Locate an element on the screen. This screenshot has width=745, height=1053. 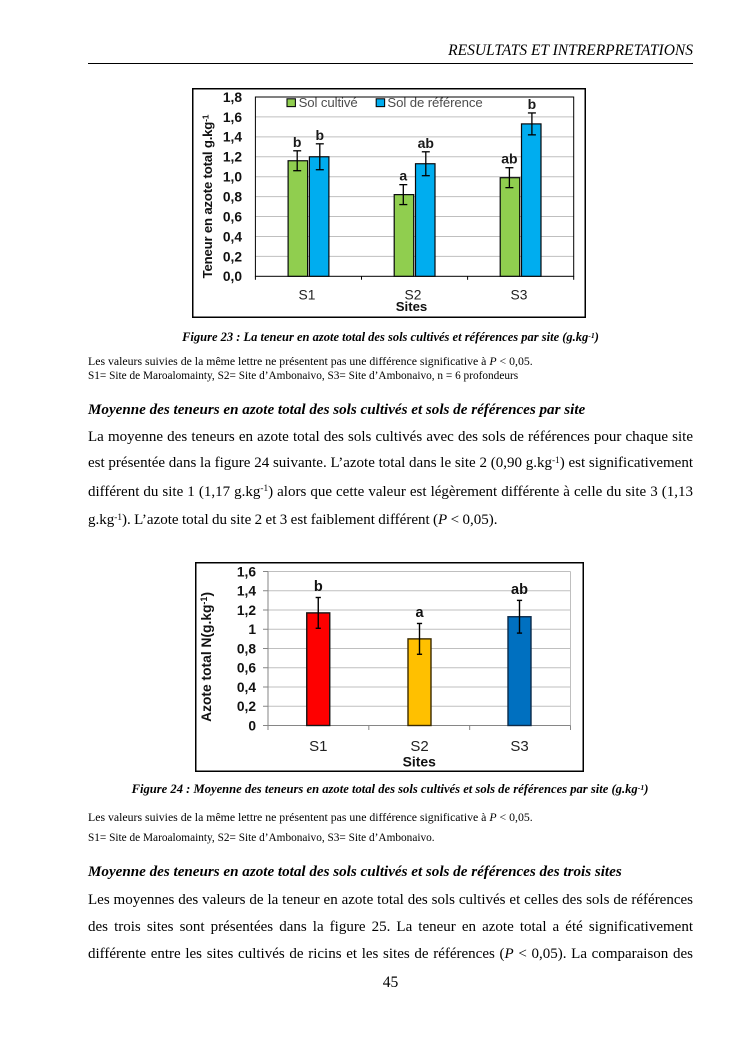
svg-text: 1,0 is located at coordinates (233, 177).